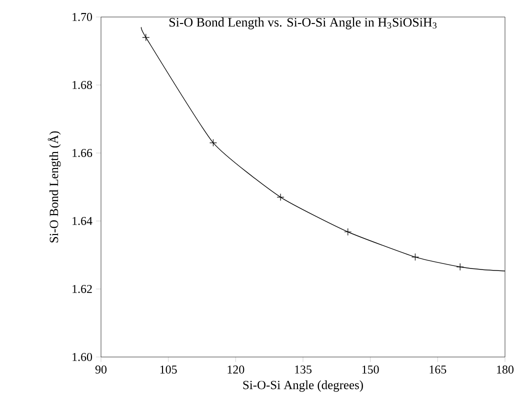 The width and height of the screenshot is (521, 410). What do you see at coordinates (505, 370) in the screenshot?
I see `x-tick-label: 180` at bounding box center [505, 370].